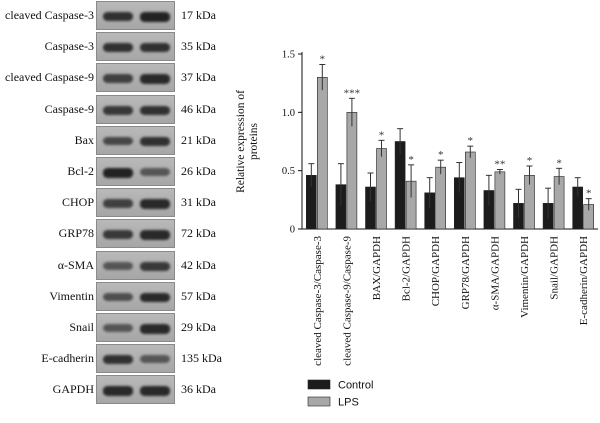  I want to click on blot-molecular-weight: 17 kDa, so click(198, 15).